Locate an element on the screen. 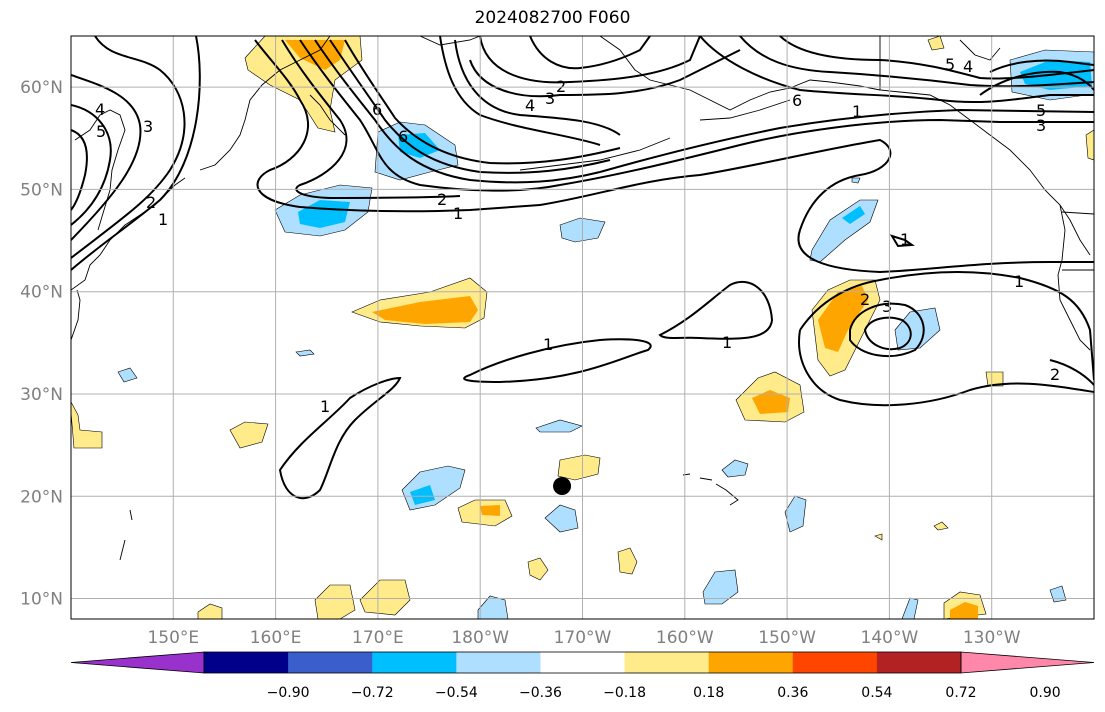 The image size is (1105, 712). colorbar-label: 0.90 is located at coordinates (1045, 693).